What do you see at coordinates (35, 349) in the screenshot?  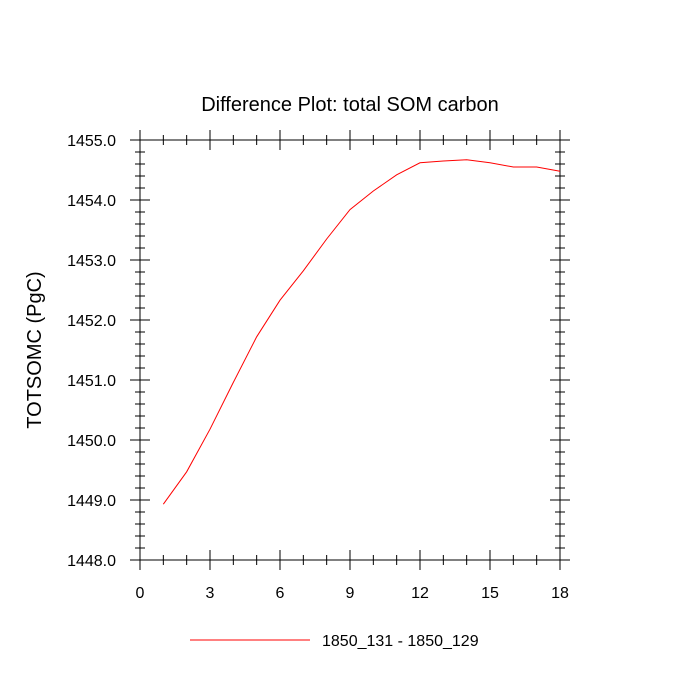 I see `y-axis-label: TOTSOMC (PgC)` at bounding box center [35, 349].